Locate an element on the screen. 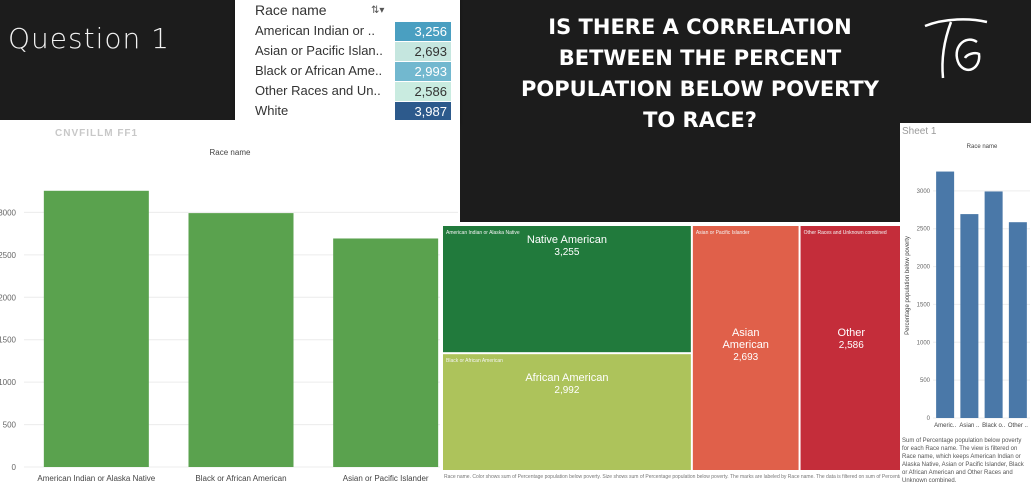 This screenshot has height=485, width=1031. x-tick-label: Black o.. is located at coordinates (993, 426).